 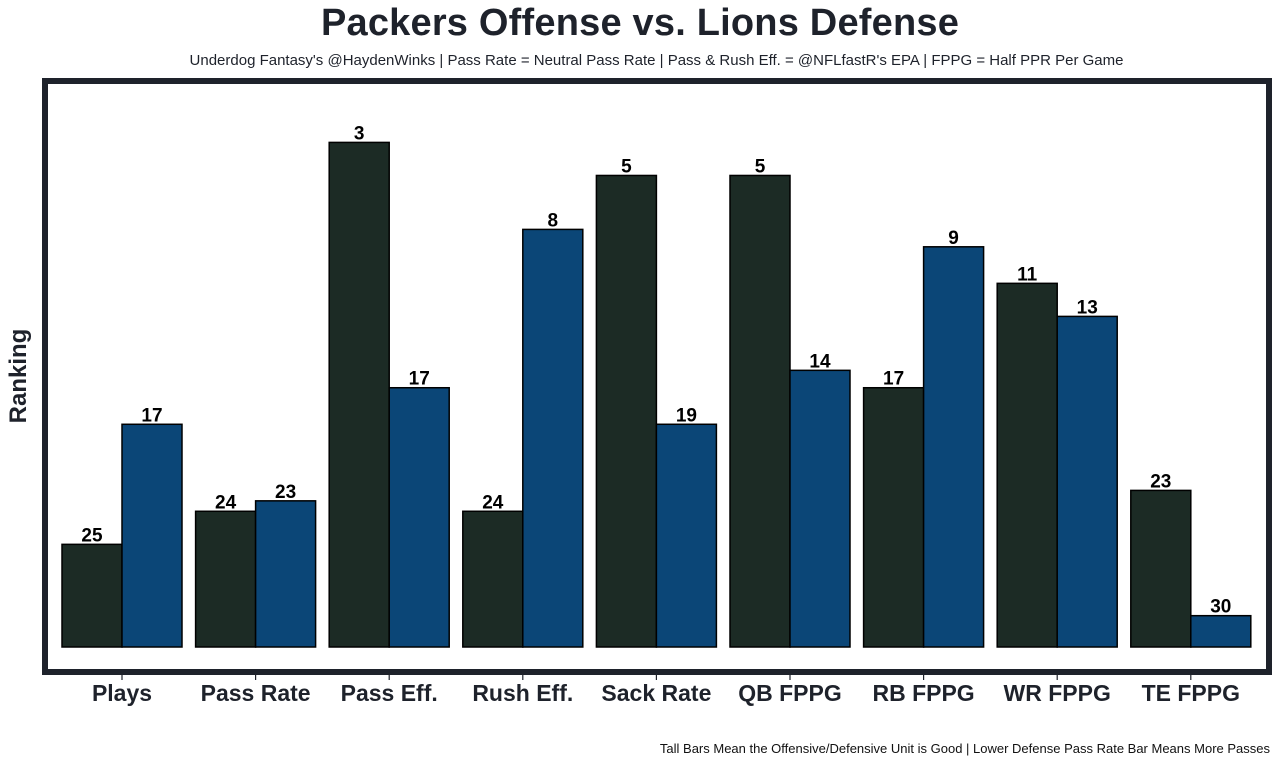 What do you see at coordinates (389, 693) in the screenshot?
I see `x-tick-label: Pass Eff.` at bounding box center [389, 693].